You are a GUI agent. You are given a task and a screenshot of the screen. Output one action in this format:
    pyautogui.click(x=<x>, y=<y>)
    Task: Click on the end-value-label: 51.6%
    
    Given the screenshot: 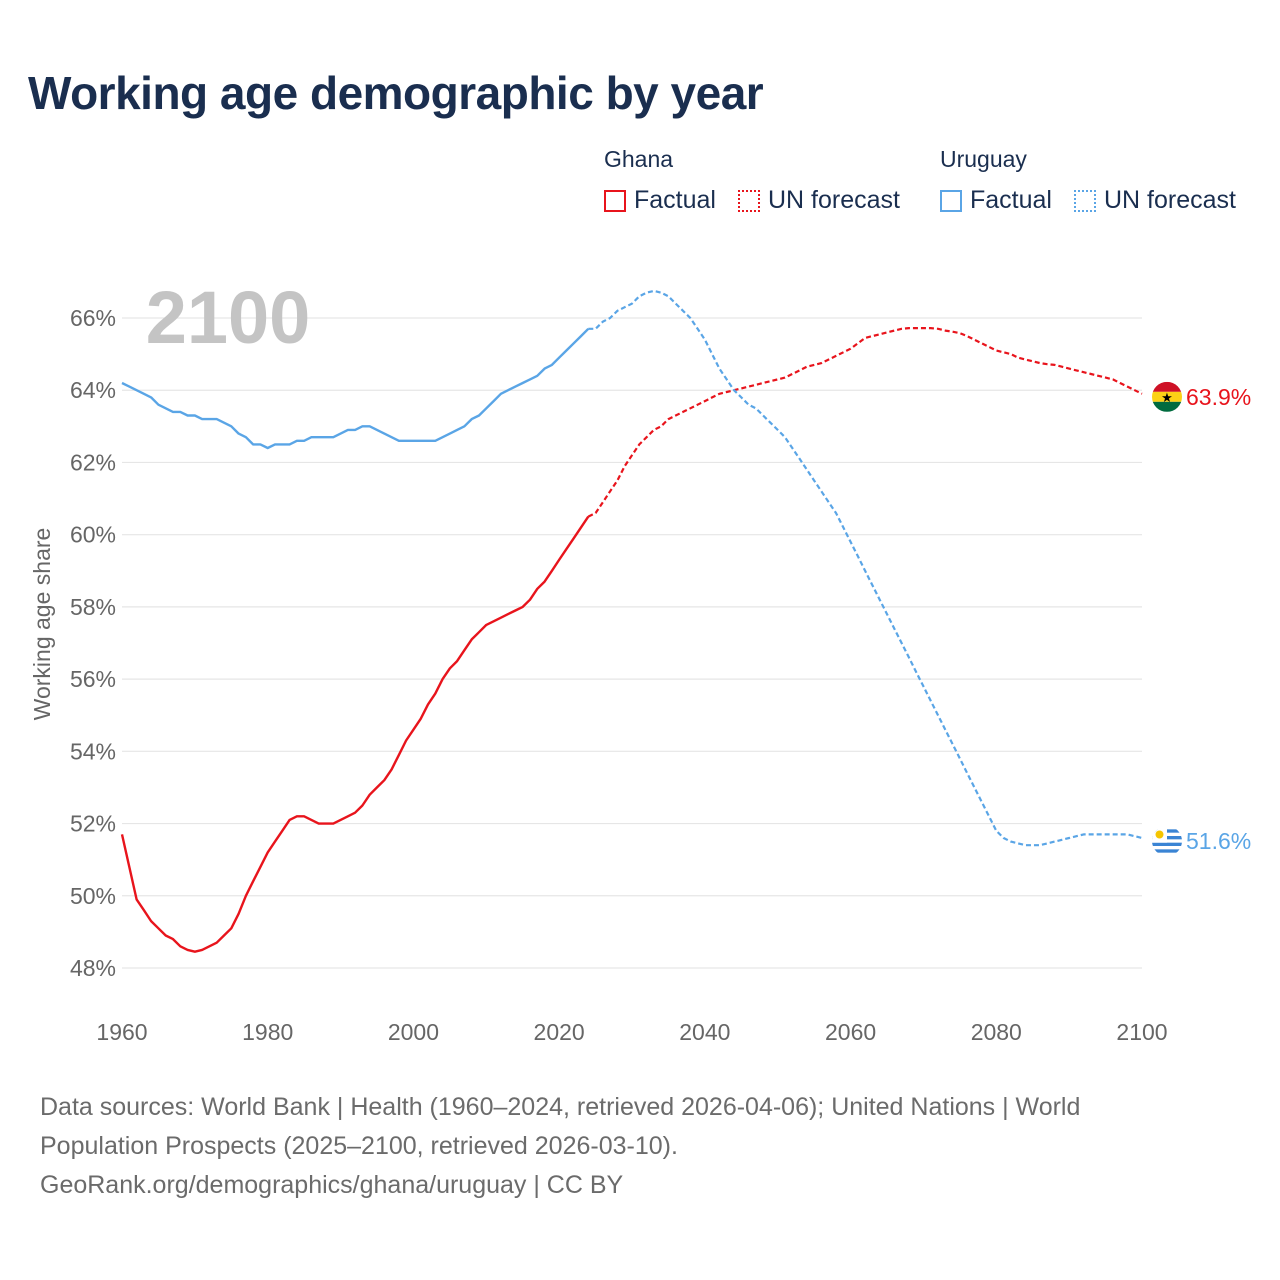 What is the action you would take?
    pyautogui.click(x=1218, y=841)
    